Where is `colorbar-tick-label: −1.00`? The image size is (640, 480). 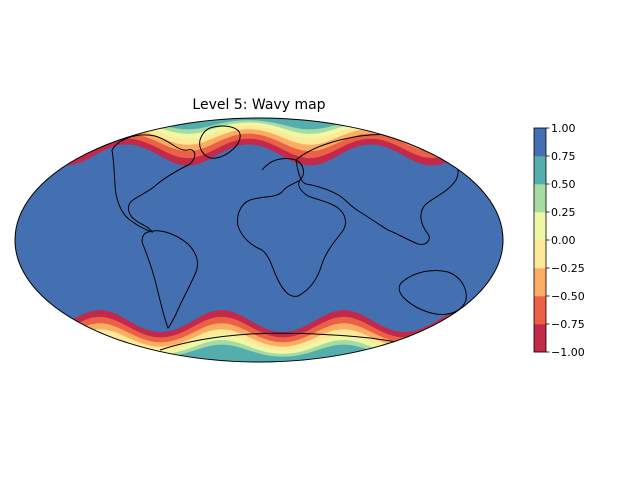
colorbar-tick-label: −1.00 is located at coordinates (568, 352).